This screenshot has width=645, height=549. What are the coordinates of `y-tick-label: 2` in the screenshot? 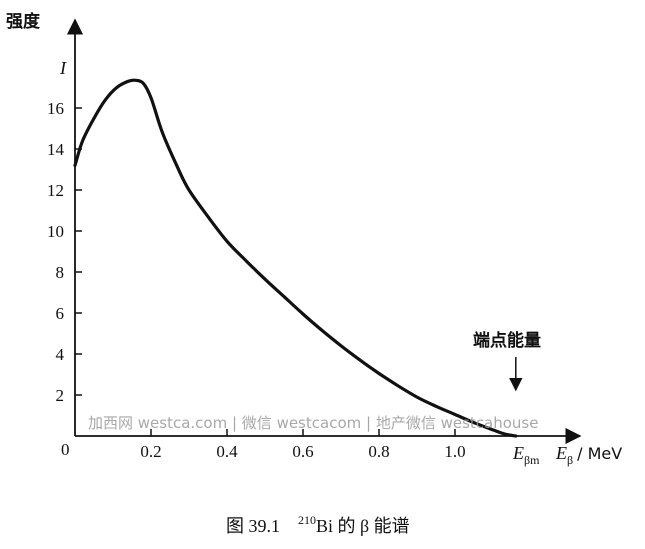 It's located at (60, 395).